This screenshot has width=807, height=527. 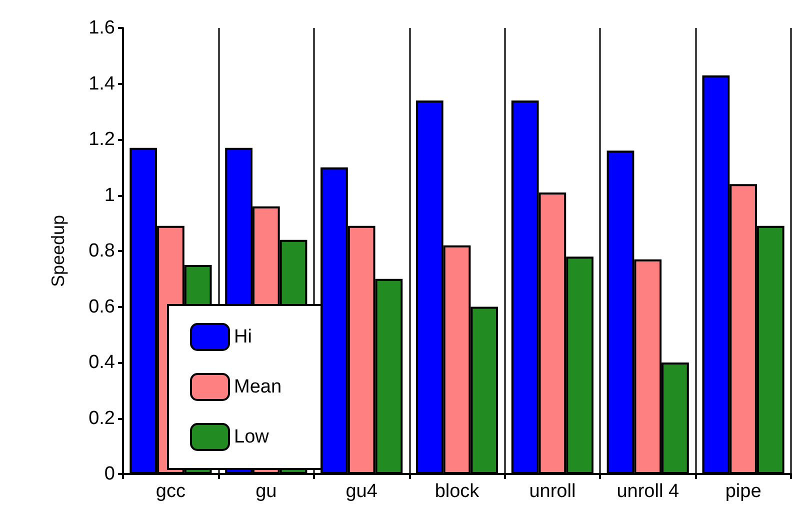 What do you see at coordinates (252, 437) in the screenshot?
I see `legend-label: Low` at bounding box center [252, 437].